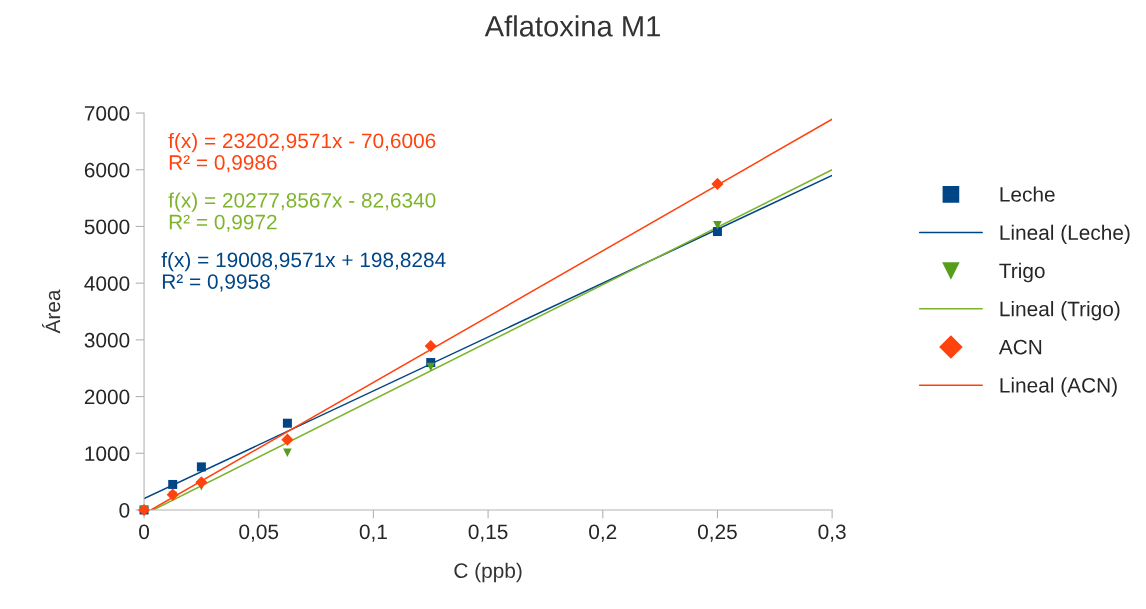 The height and width of the screenshot is (609, 1146). What do you see at coordinates (107, 113) in the screenshot?
I see `y-tick-label: 7000` at bounding box center [107, 113].